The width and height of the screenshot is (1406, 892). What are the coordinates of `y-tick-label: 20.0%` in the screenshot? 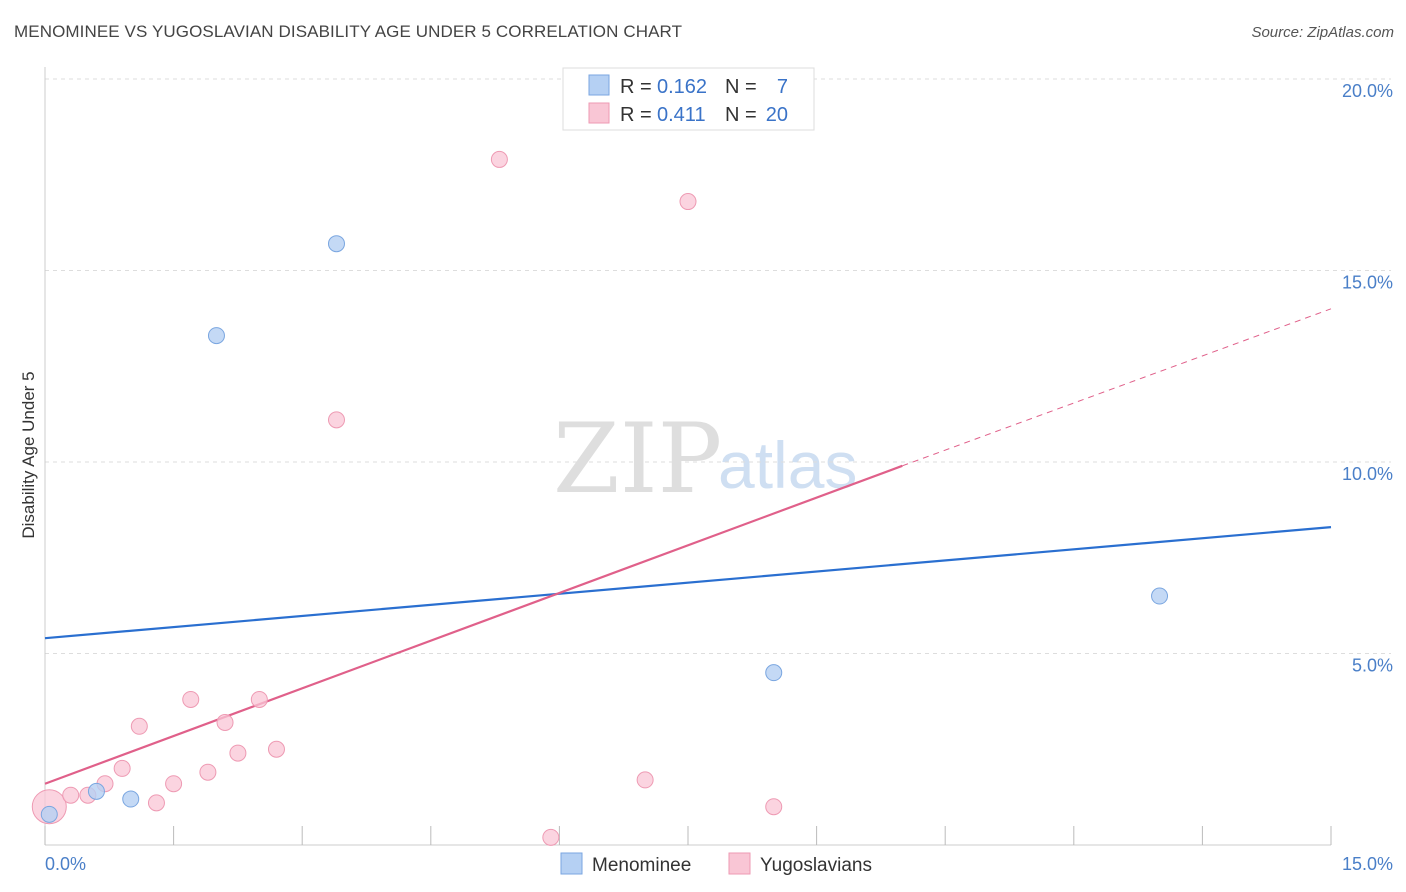 It's located at (1367, 91).